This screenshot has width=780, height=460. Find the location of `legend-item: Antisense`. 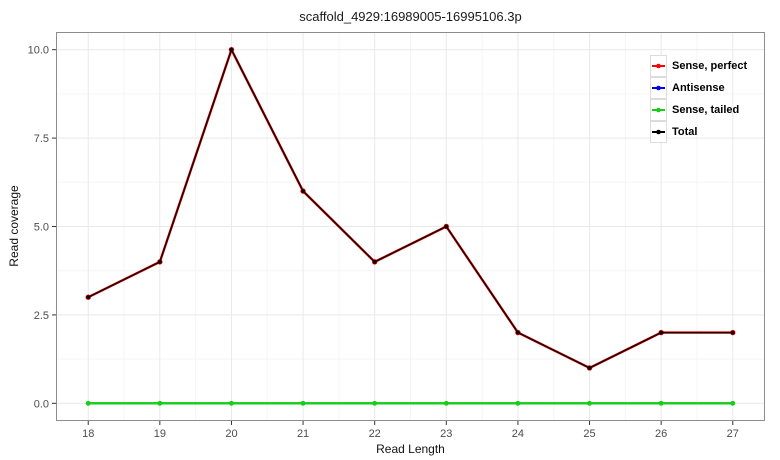

legend-item: Antisense is located at coordinates (698, 88).